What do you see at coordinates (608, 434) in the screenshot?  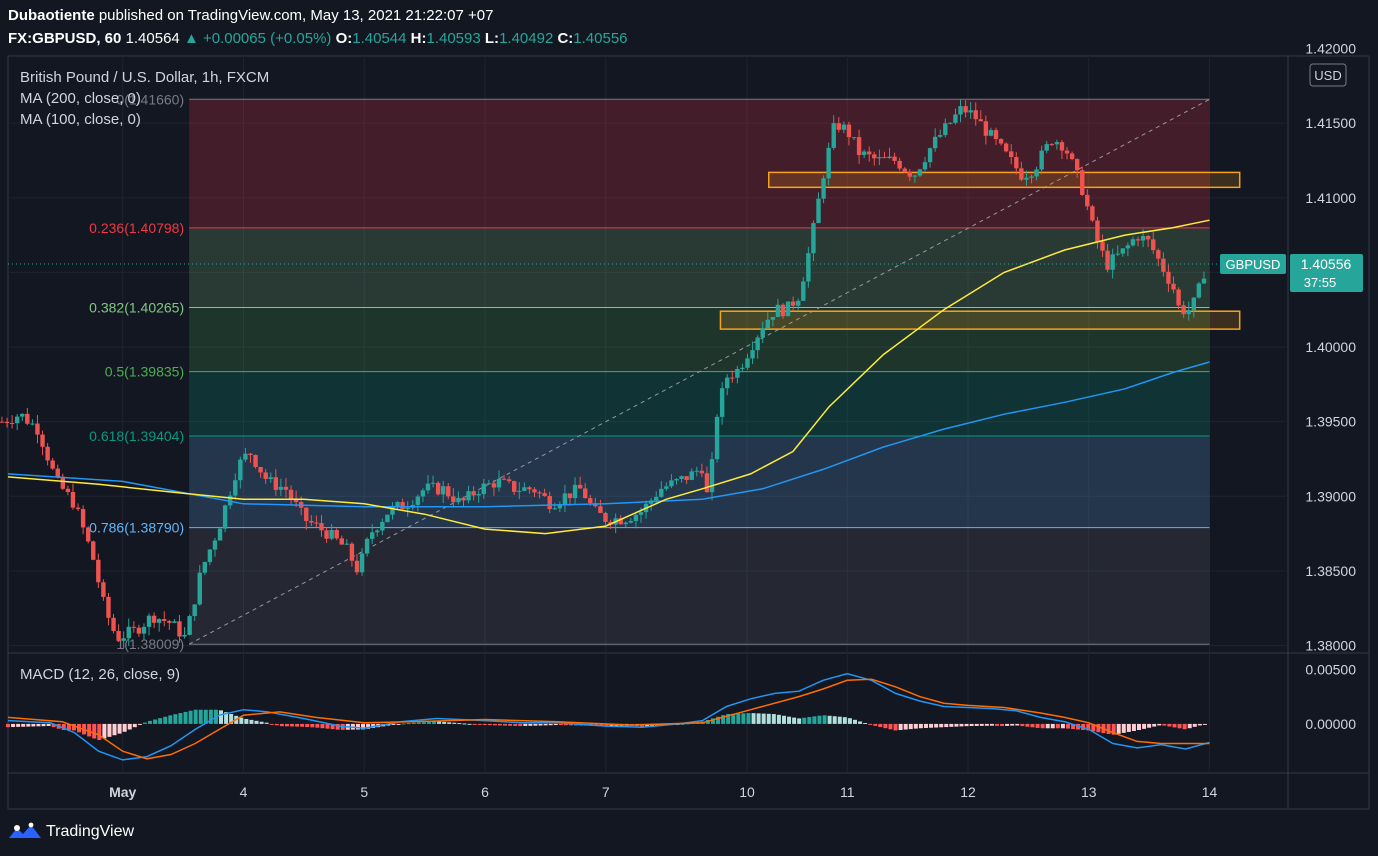 I see `ma-line` at bounding box center [608, 434].